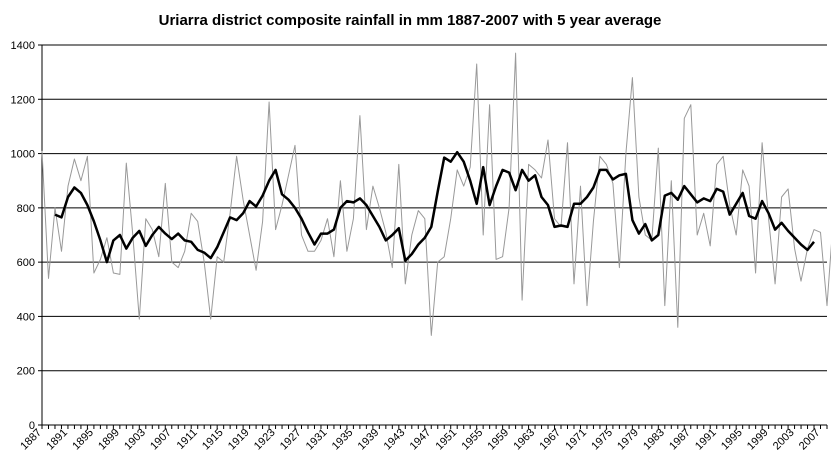  I want to click on y-tick-label: 1000, so click(23, 155).